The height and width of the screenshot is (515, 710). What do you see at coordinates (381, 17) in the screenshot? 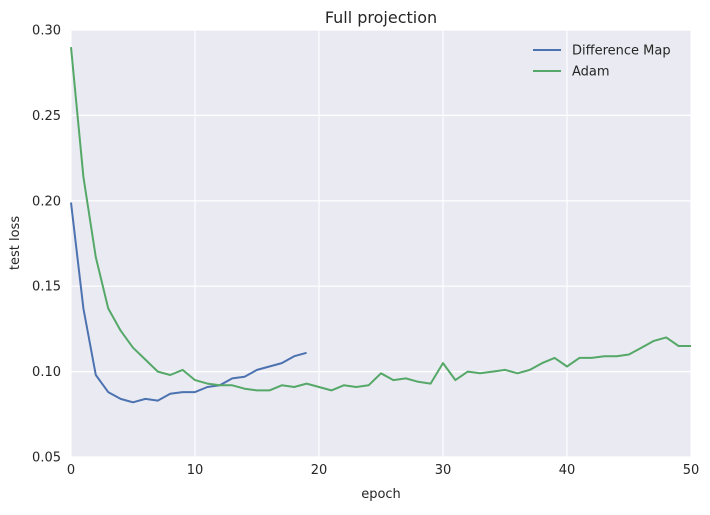
I see `chart-title: Full projection` at bounding box center [381, 17].